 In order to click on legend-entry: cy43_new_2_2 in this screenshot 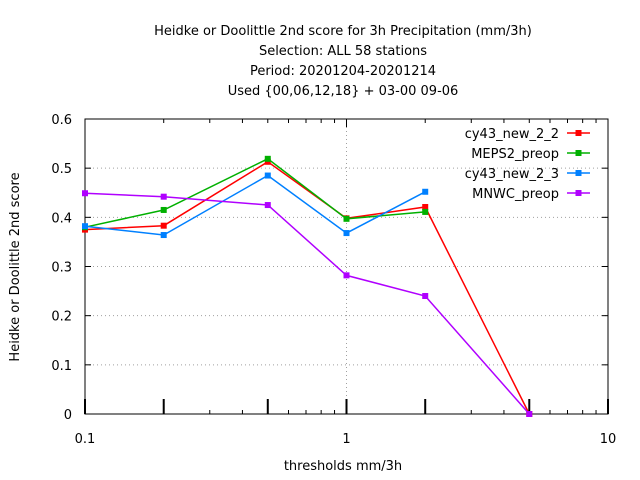, I will do `click(527, 134)`.